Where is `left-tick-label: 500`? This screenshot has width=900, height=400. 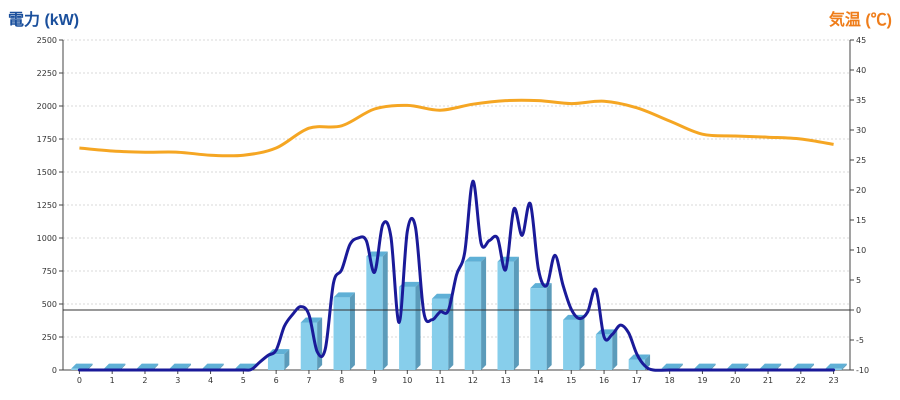 left-tick-label: 500 is located at coordinates (49, 304).